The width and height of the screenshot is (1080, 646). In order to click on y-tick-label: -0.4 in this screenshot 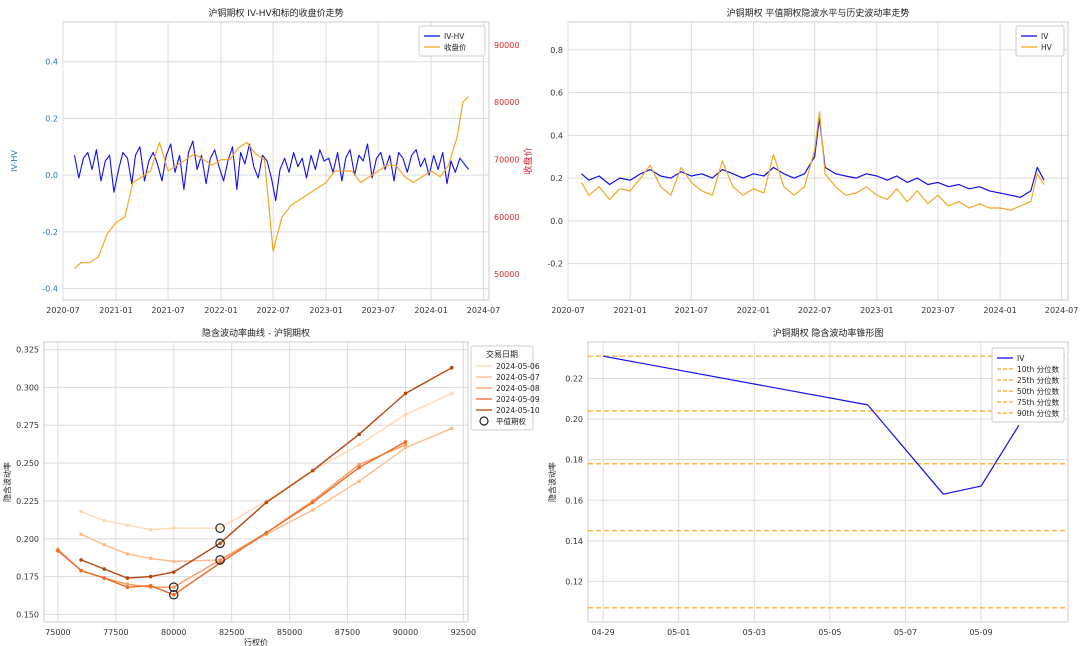, I will do `click(50, 289)`.